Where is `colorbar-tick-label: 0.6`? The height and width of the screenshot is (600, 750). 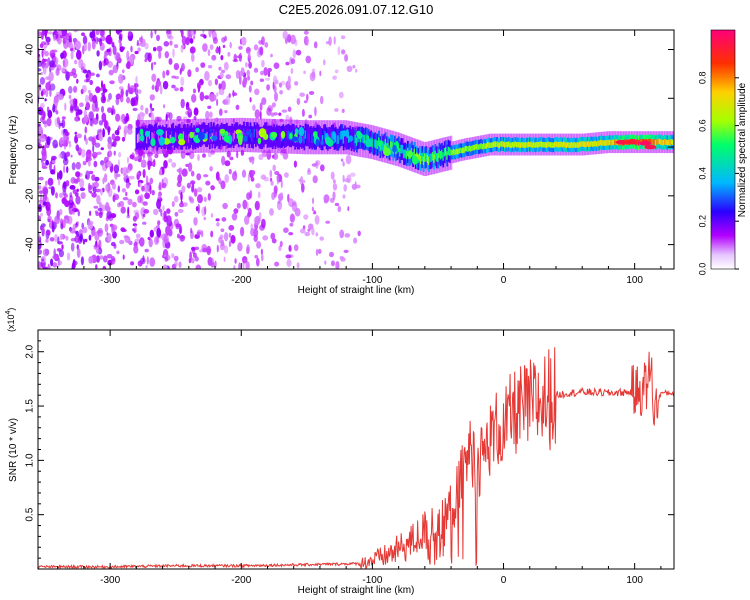 colorbar-tick-label: 0.6 is located at coordinates (702, 125).